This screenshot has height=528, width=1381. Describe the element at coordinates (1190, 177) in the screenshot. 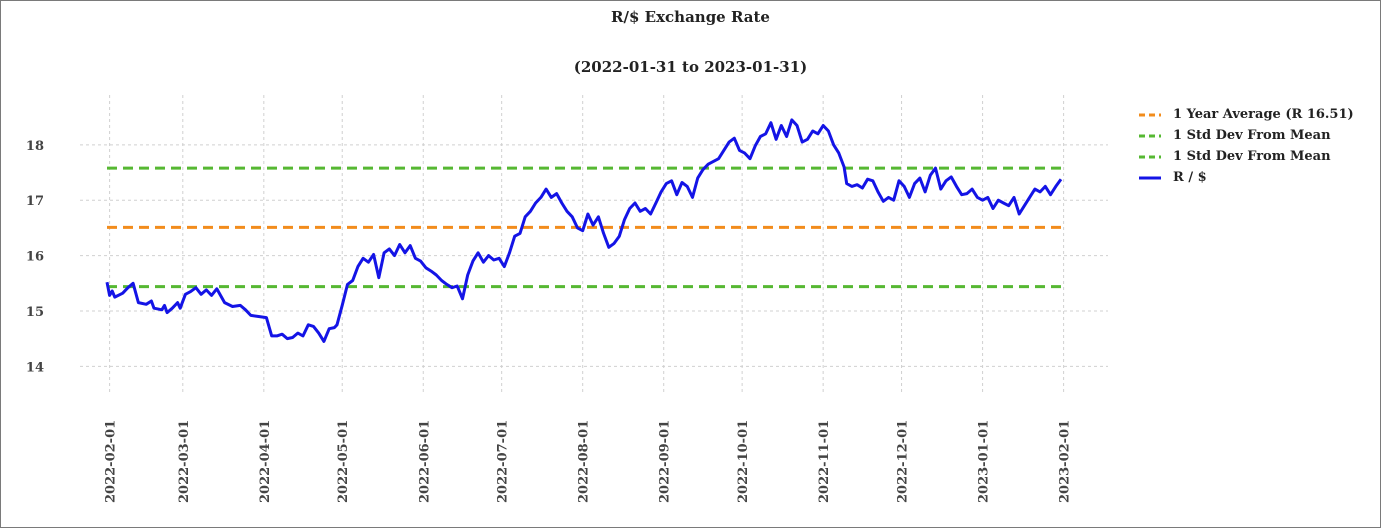

I see `legend-label: R / $` at that location.